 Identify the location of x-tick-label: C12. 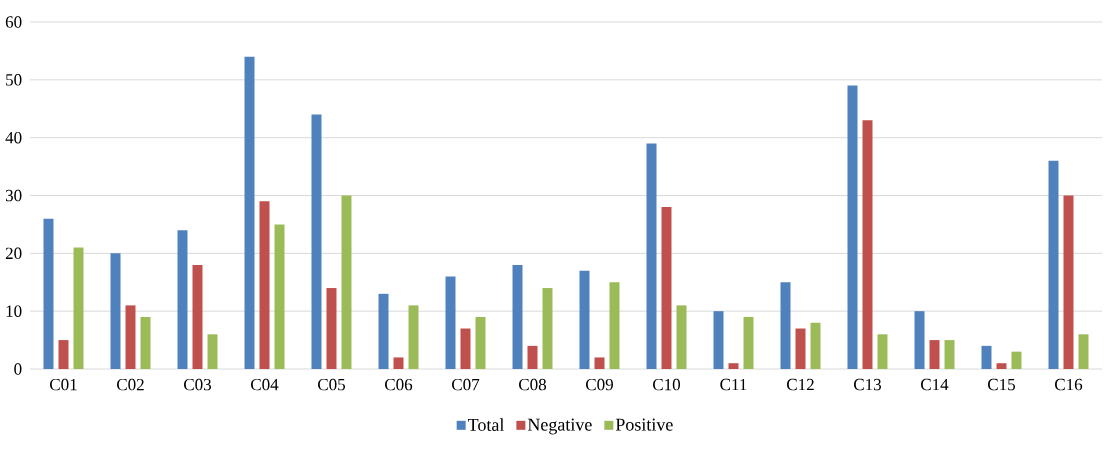
(800, 384).